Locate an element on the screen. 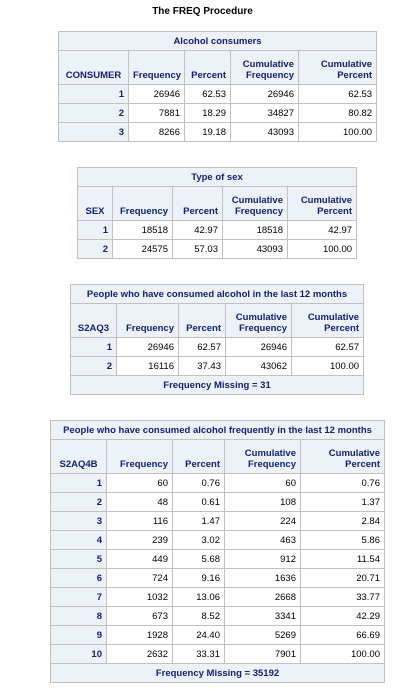 The width and height of the screenshot is (405, 691). table-row: 2 24575 57.03 43093 100.00 is located at coordinates (217, 249).